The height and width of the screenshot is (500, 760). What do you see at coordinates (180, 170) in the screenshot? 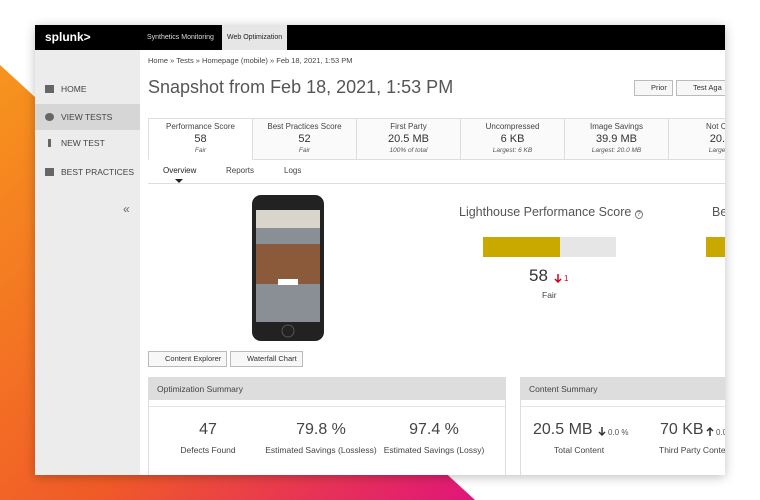
I see `subtab-active: Overview` at bounding box center [180, 170].